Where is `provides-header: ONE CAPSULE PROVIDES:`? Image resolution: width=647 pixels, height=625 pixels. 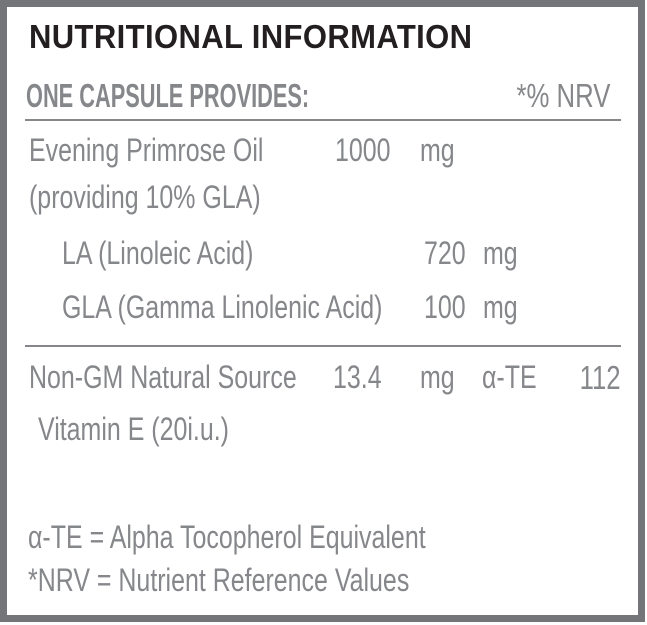 provides-header: ONE CAPSULE PROVIDES: is located at coordinates (168, 95).